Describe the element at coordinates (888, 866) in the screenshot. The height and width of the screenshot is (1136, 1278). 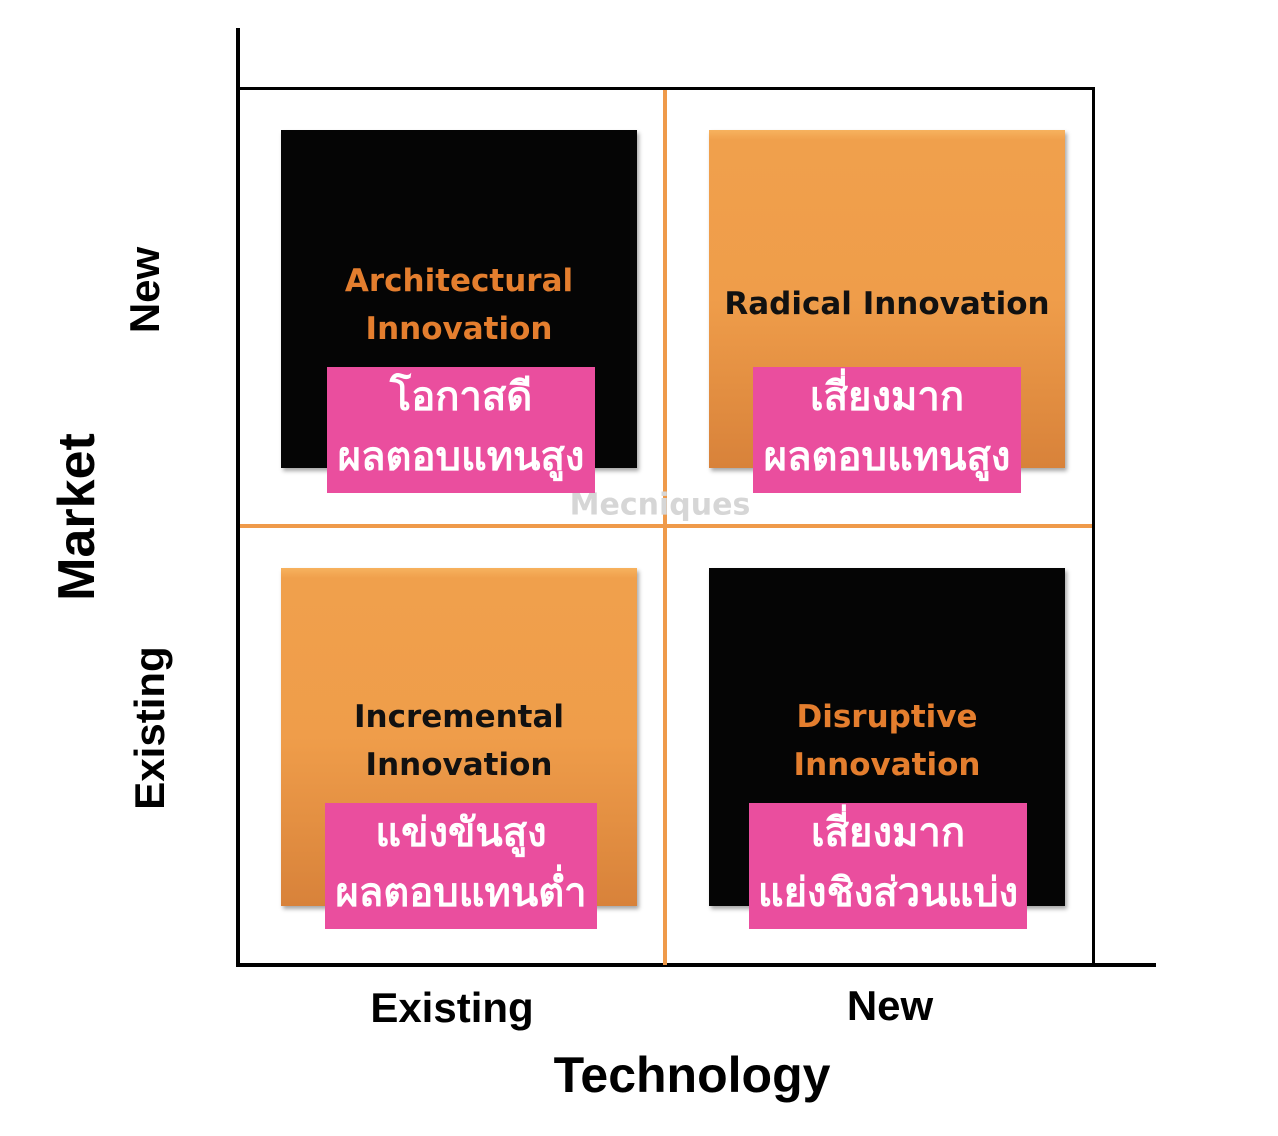
I see `quadrant-note: เสี่ยงมาก แย่งชิงส่วนแบ่ง` at that location.